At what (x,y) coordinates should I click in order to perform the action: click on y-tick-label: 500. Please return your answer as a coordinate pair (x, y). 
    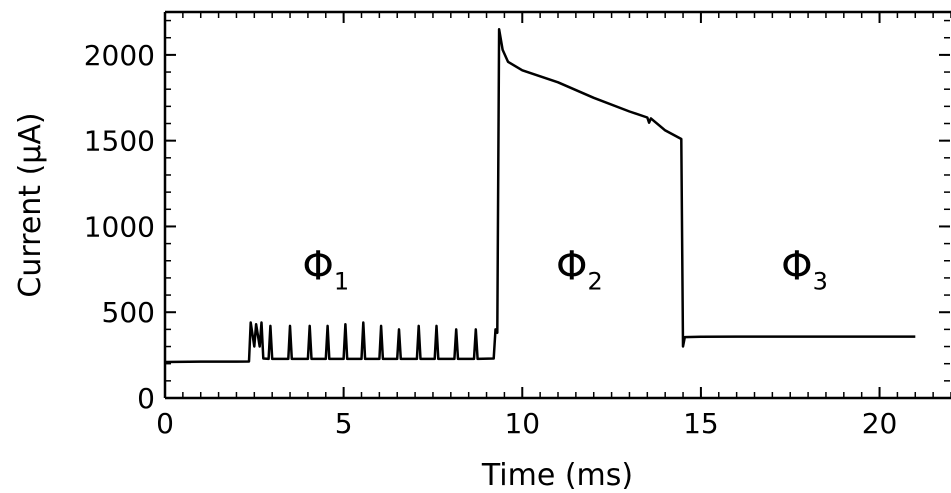
    Looking at the image, I should click on (128, 312).